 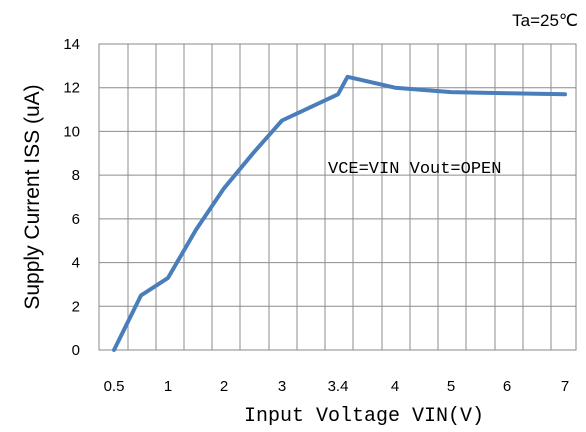 What do you see at coordinates (414, 169) in the screenshot?
I see `annotation-text: VCE=VIN Vout=OPEN` at bounding box center [414, 169].